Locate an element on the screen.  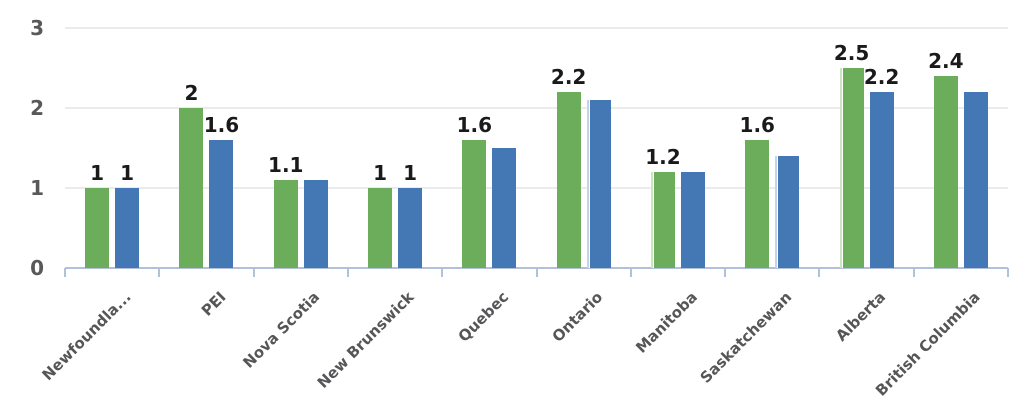
gridline-y3 is located at coordinates (536, 28).